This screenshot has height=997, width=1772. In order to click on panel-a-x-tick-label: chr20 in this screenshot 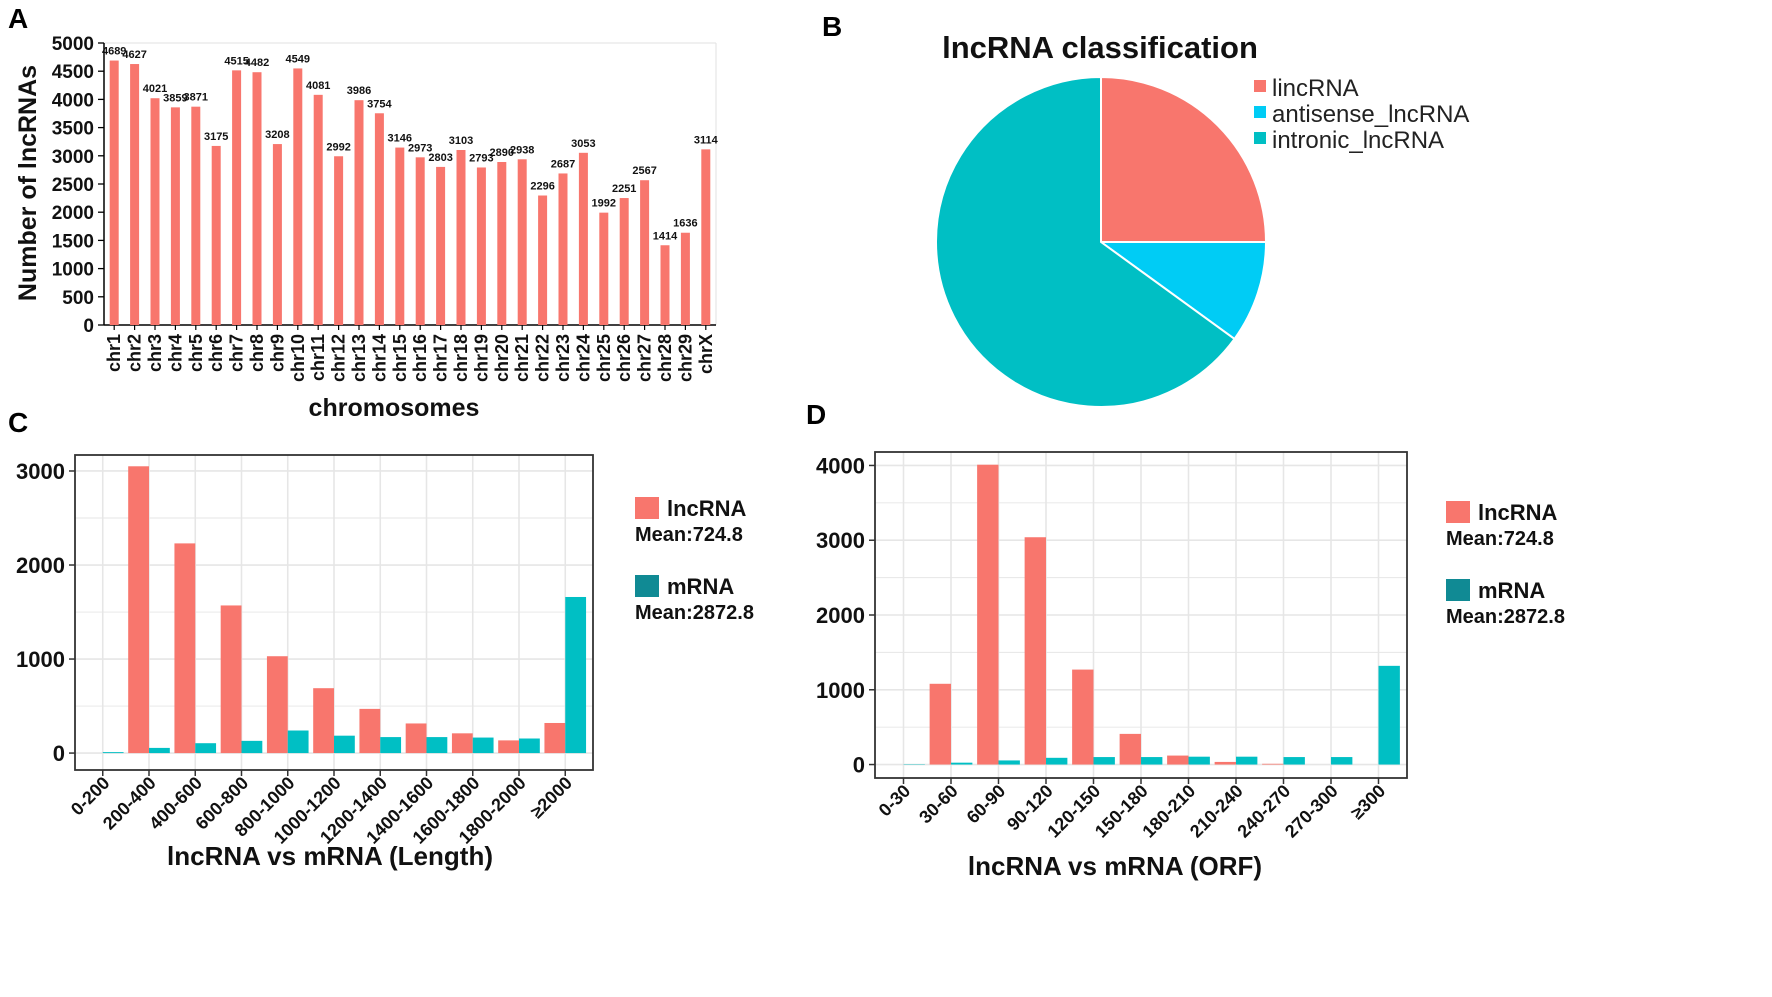, I will do `click(502, 358)`.